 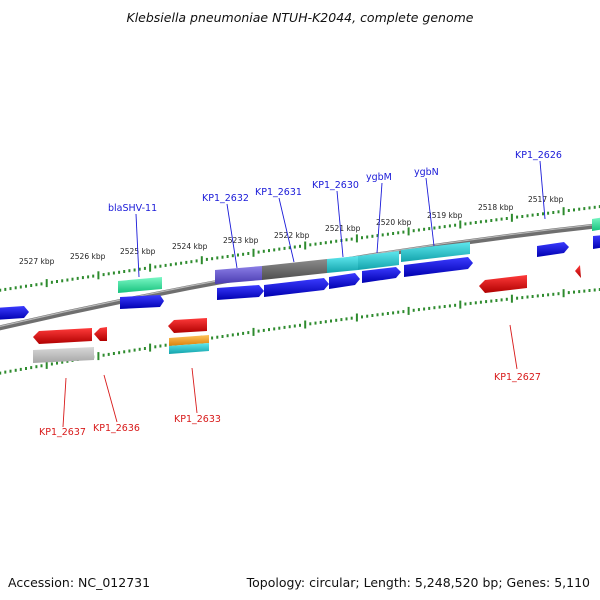 I want to click on label-KP1_2632: KP1_2632, so click(x=225, y=198).